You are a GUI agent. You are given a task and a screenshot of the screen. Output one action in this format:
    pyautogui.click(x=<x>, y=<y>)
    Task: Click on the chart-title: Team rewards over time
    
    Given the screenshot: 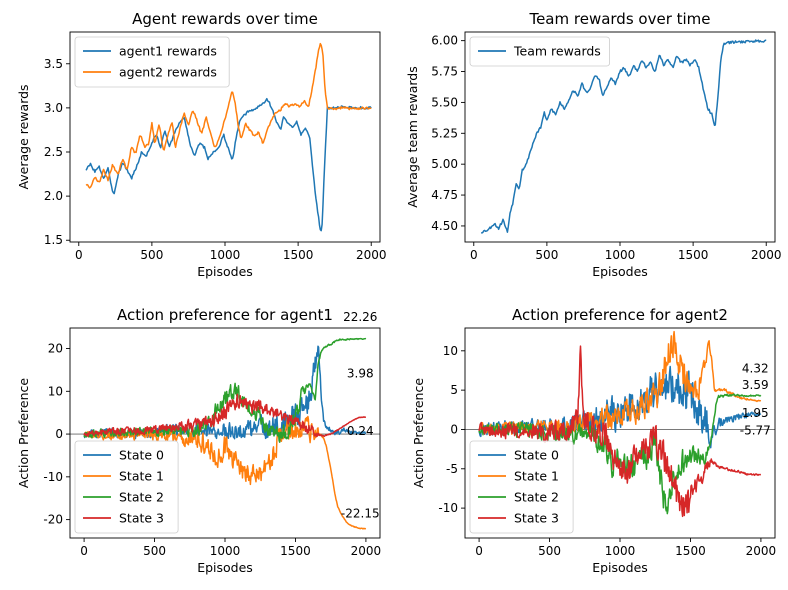 What is the action you would take?
    pyautogui.click(x=619, y=19)
    